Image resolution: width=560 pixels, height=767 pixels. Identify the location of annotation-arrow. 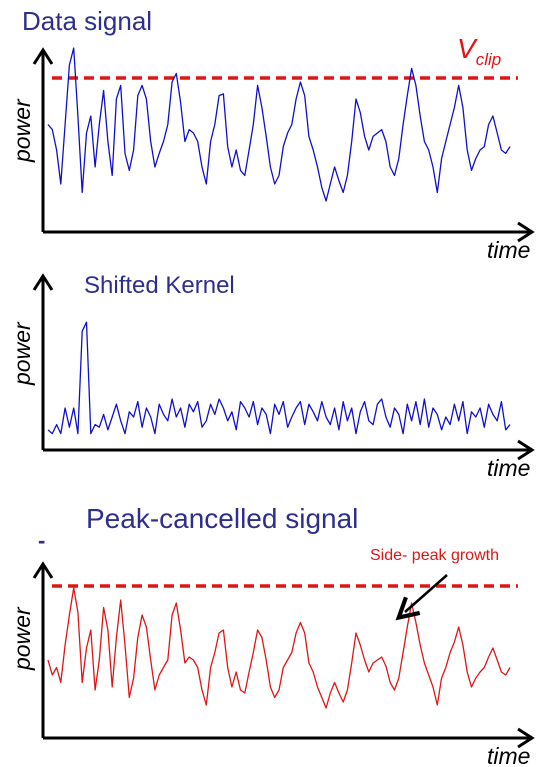
(426, 593).